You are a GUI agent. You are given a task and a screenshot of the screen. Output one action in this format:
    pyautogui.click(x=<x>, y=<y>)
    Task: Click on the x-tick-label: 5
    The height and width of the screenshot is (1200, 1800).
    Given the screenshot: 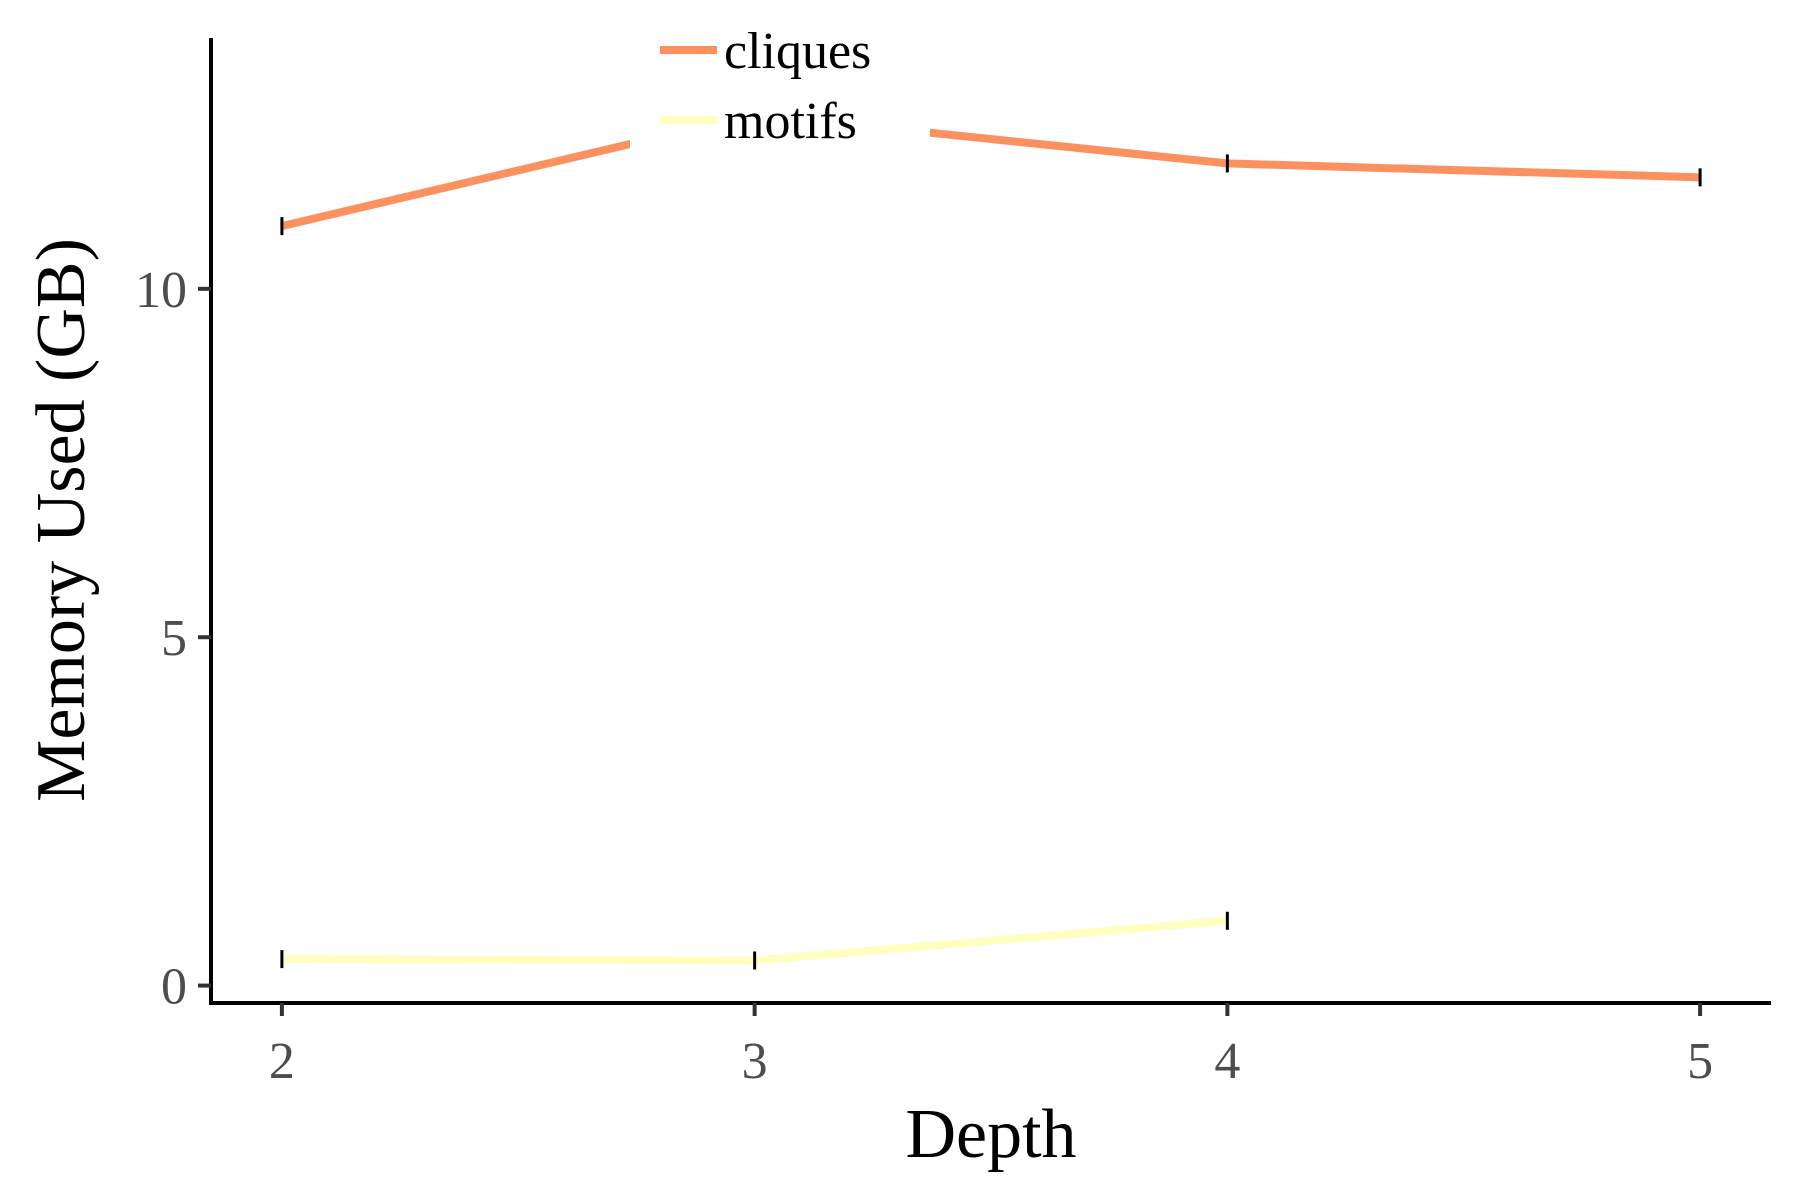 What is the action you would take?
    pyautogui.click(x=1700, y=1061)
    